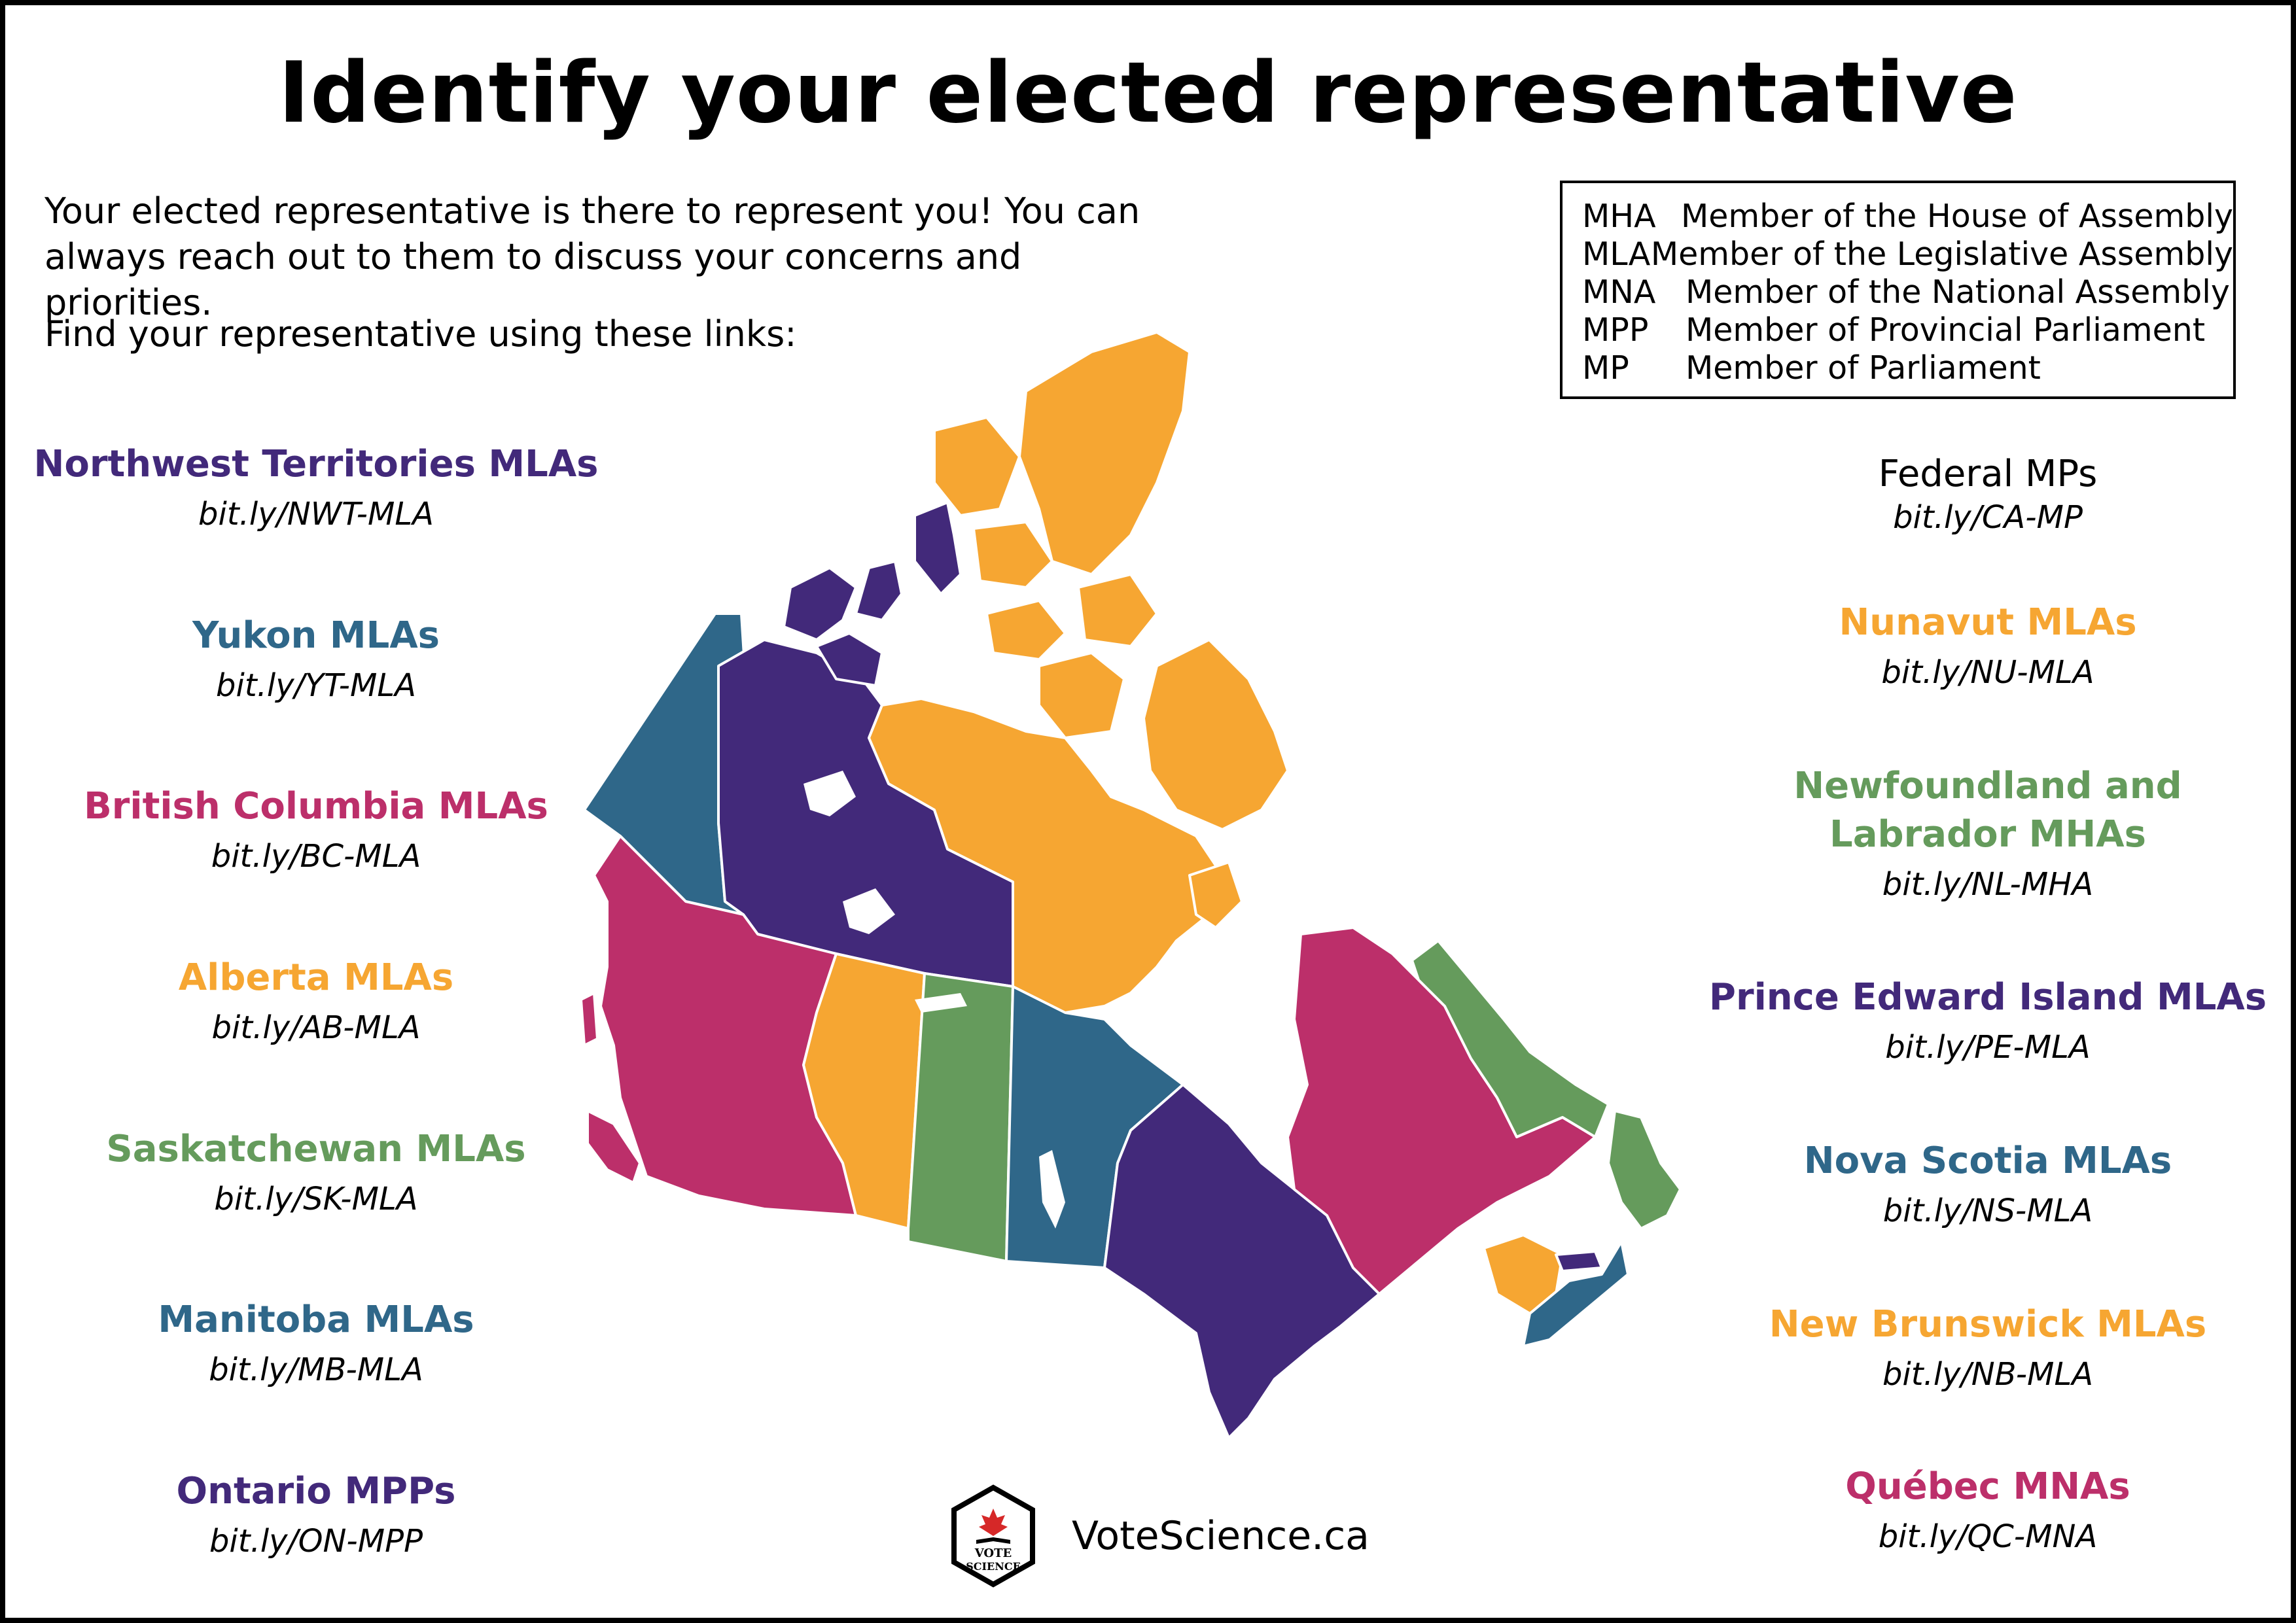 The image size is (2296, 1623). I want to click on lake-winnipeg, so click(1052, 1190).